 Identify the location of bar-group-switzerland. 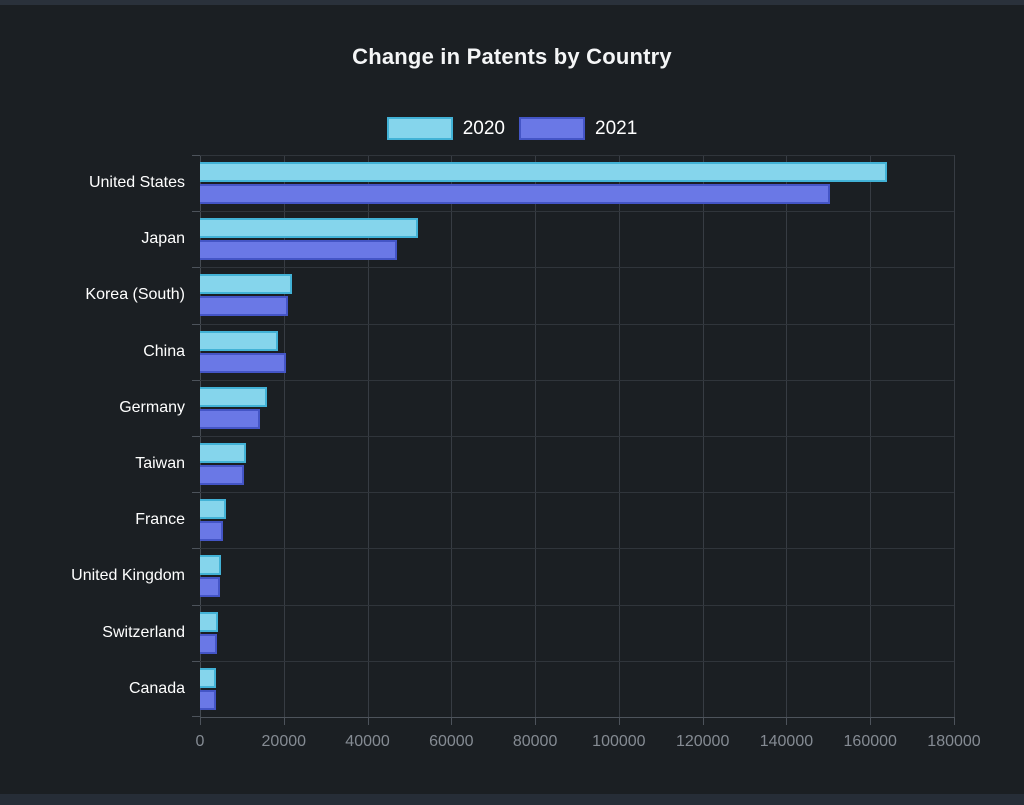
(577, 633).